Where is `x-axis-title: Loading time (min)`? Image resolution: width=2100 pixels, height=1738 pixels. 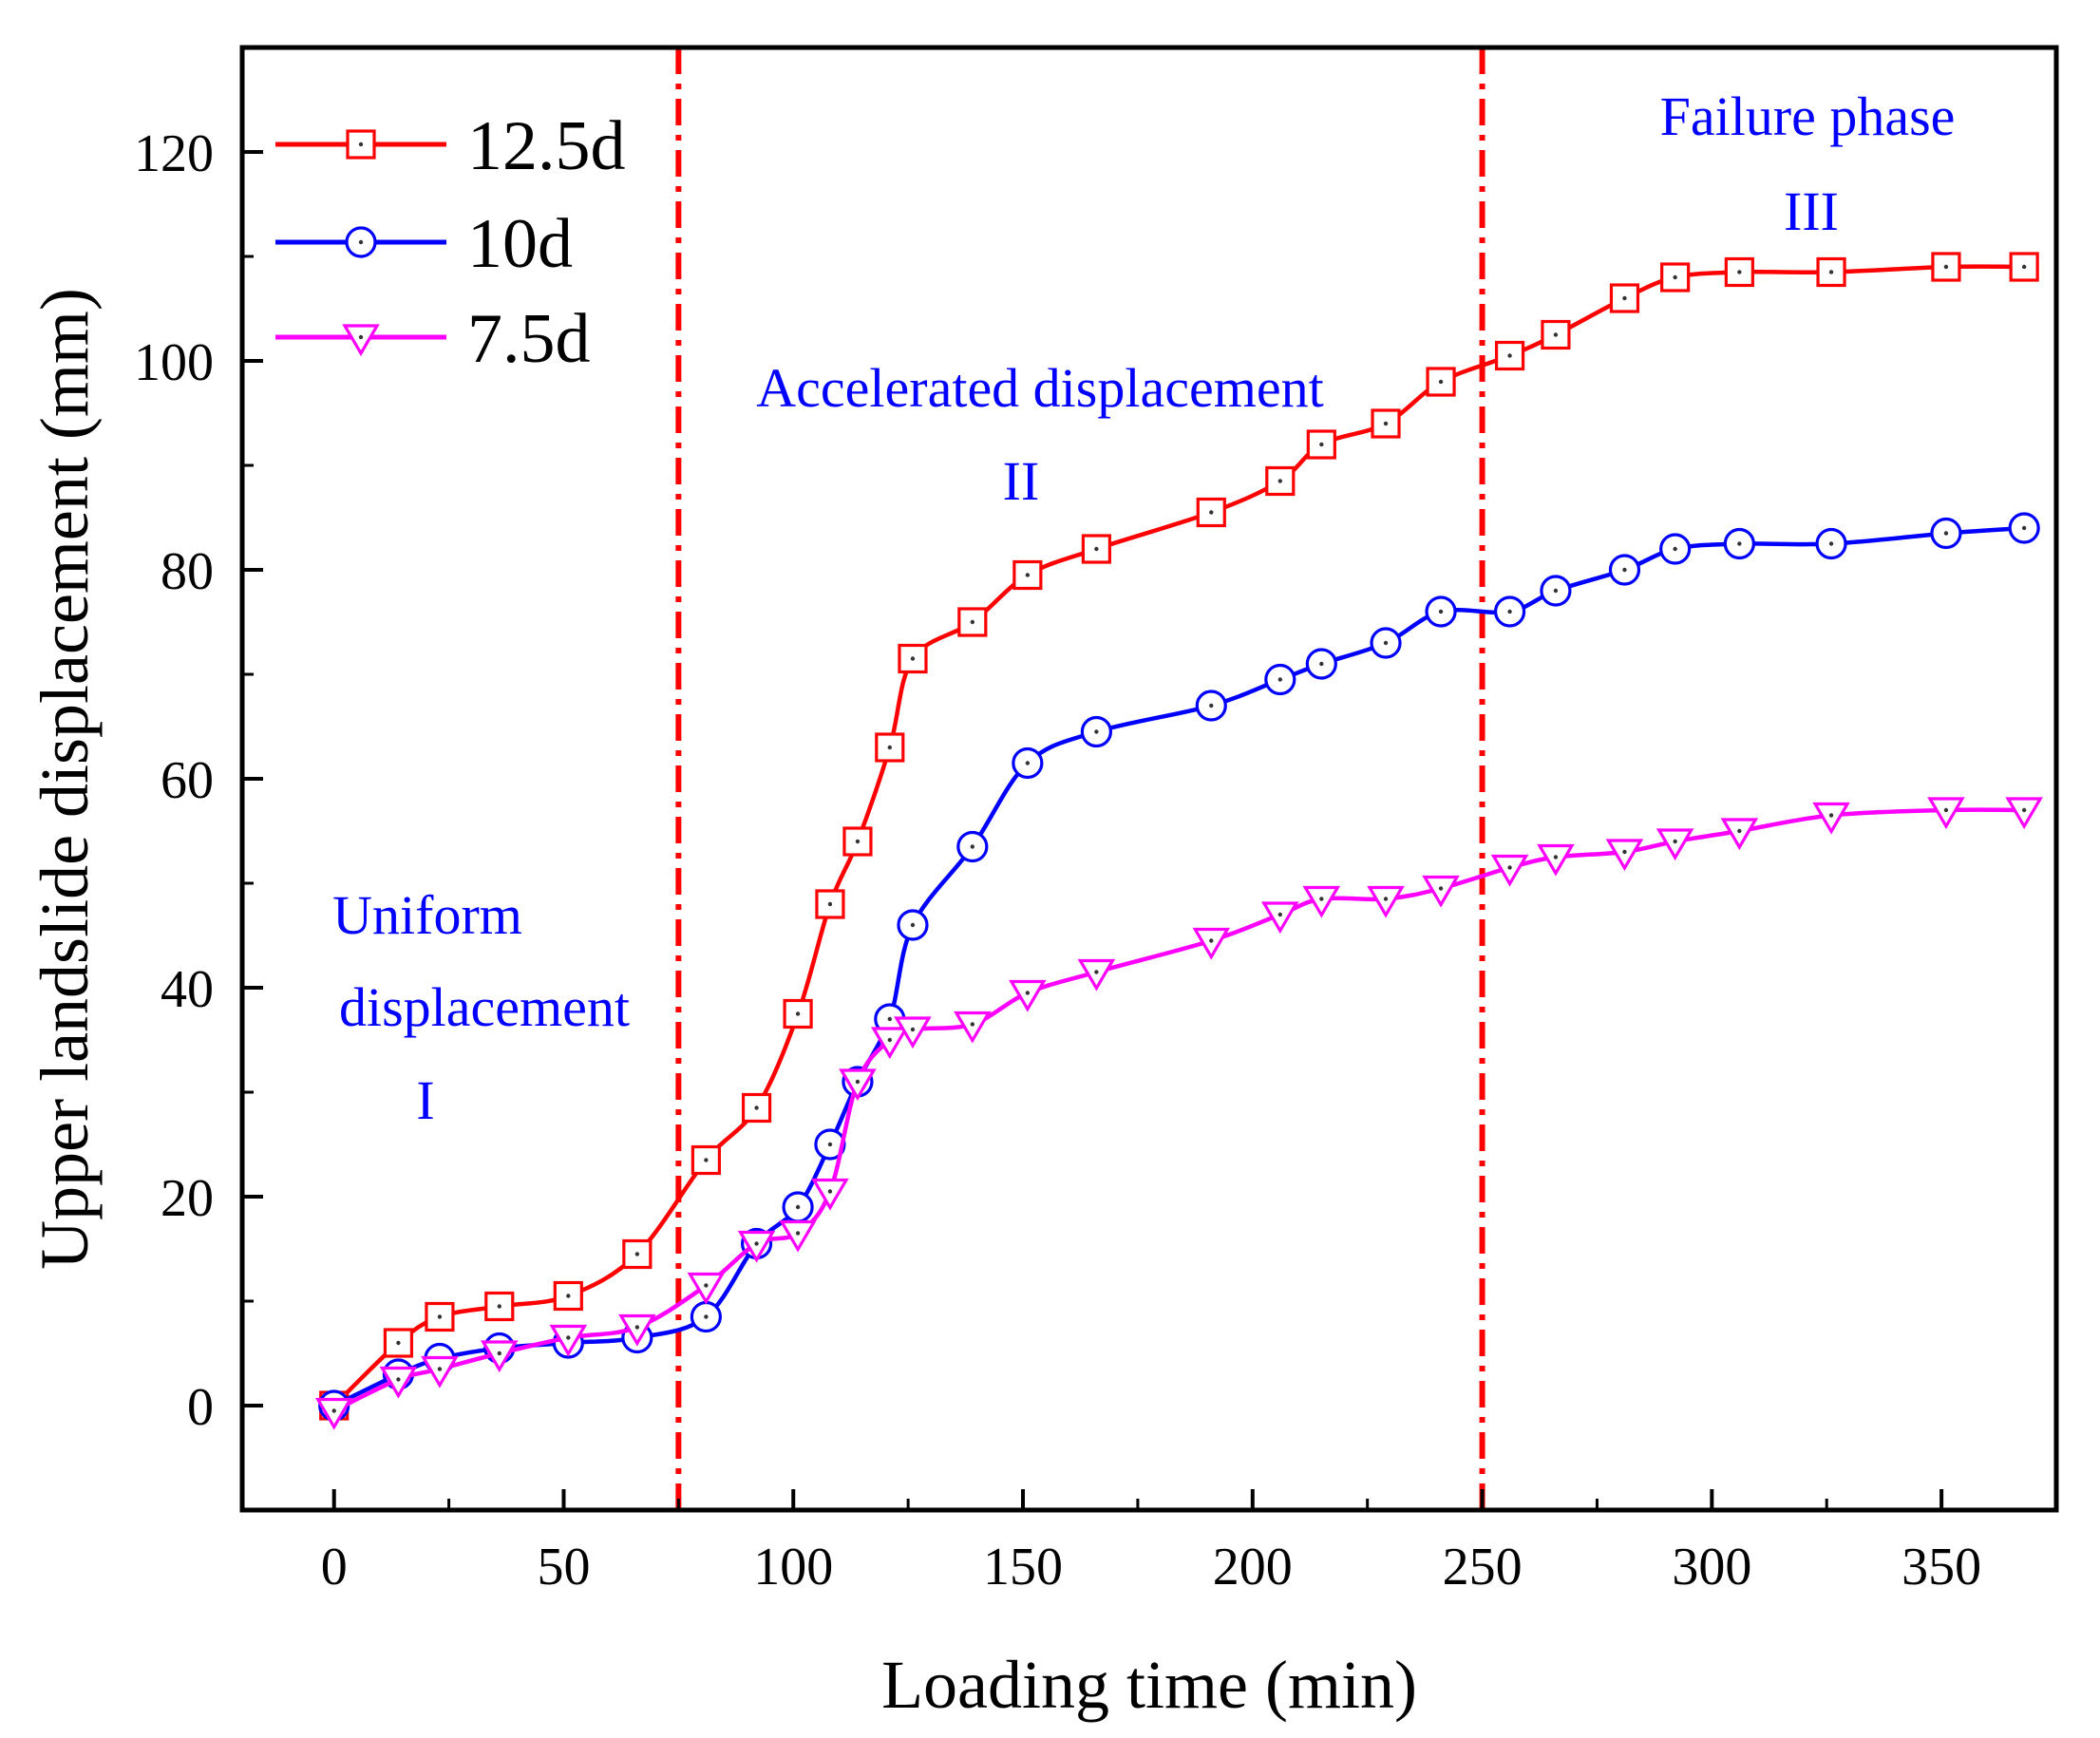 x-axis-title: Loading time (min) is located at coordinates (1149, 1685).